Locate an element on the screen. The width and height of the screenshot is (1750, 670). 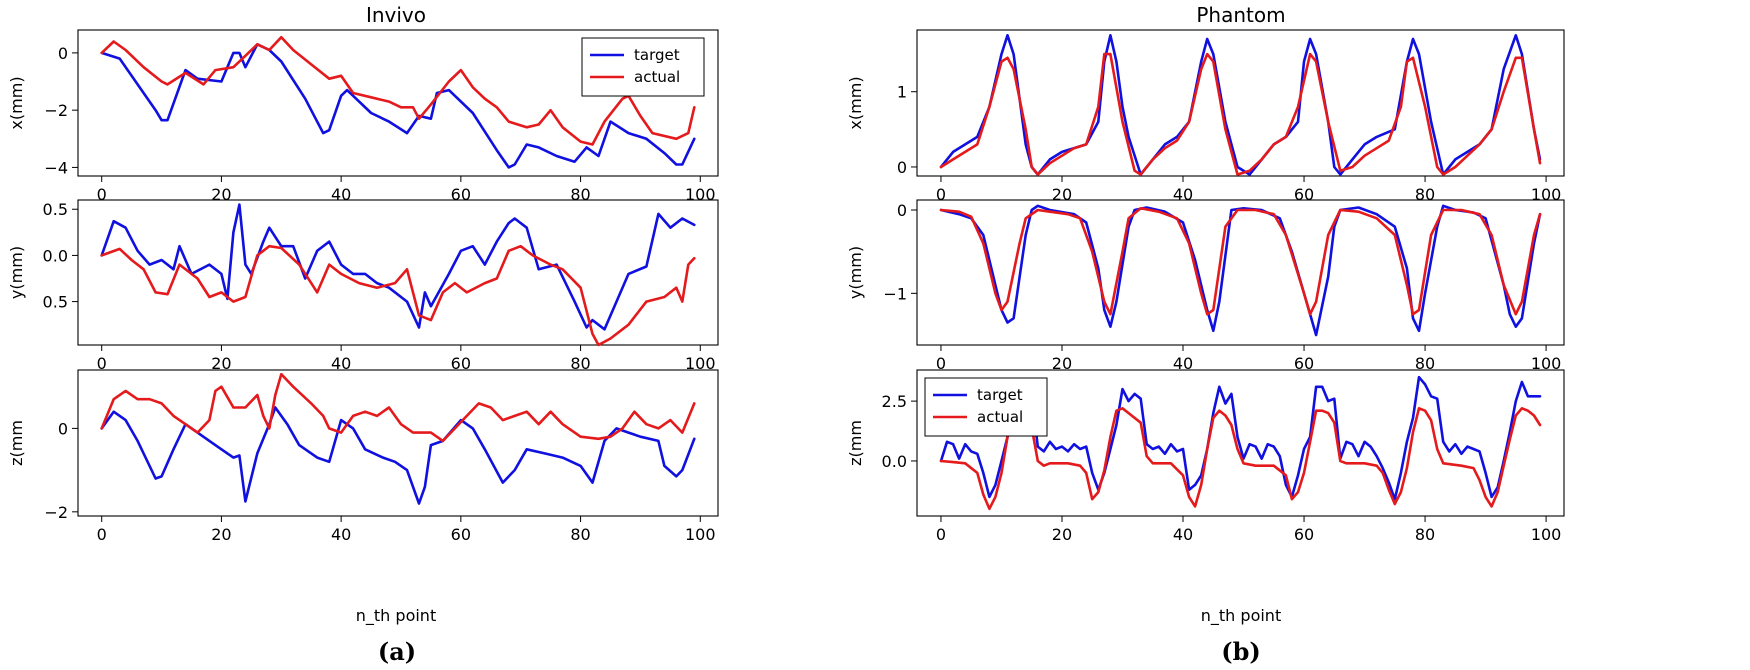
invivo-x-xtick-label: 20 is located at coordinates (221, 194).